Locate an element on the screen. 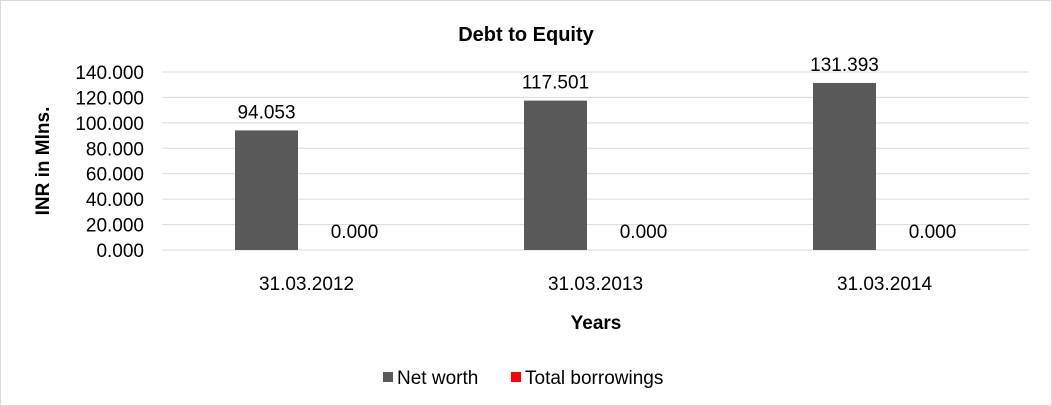 The image size is (1052, 406). chart-title: Debt to Equity is located at coordinates (526, 35).